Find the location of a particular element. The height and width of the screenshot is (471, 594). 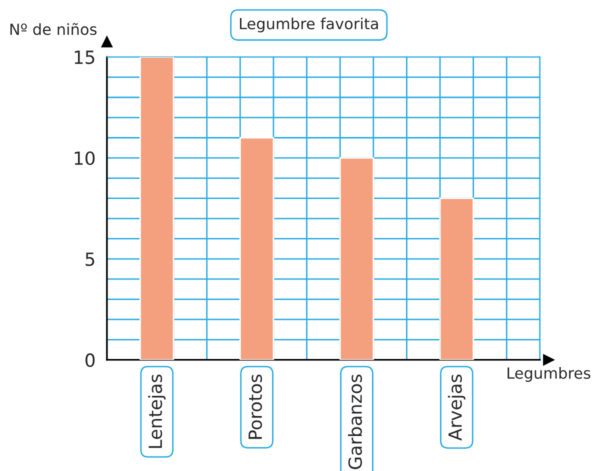

x-tick-label: Arvejas is located at coordinates (457, 407).